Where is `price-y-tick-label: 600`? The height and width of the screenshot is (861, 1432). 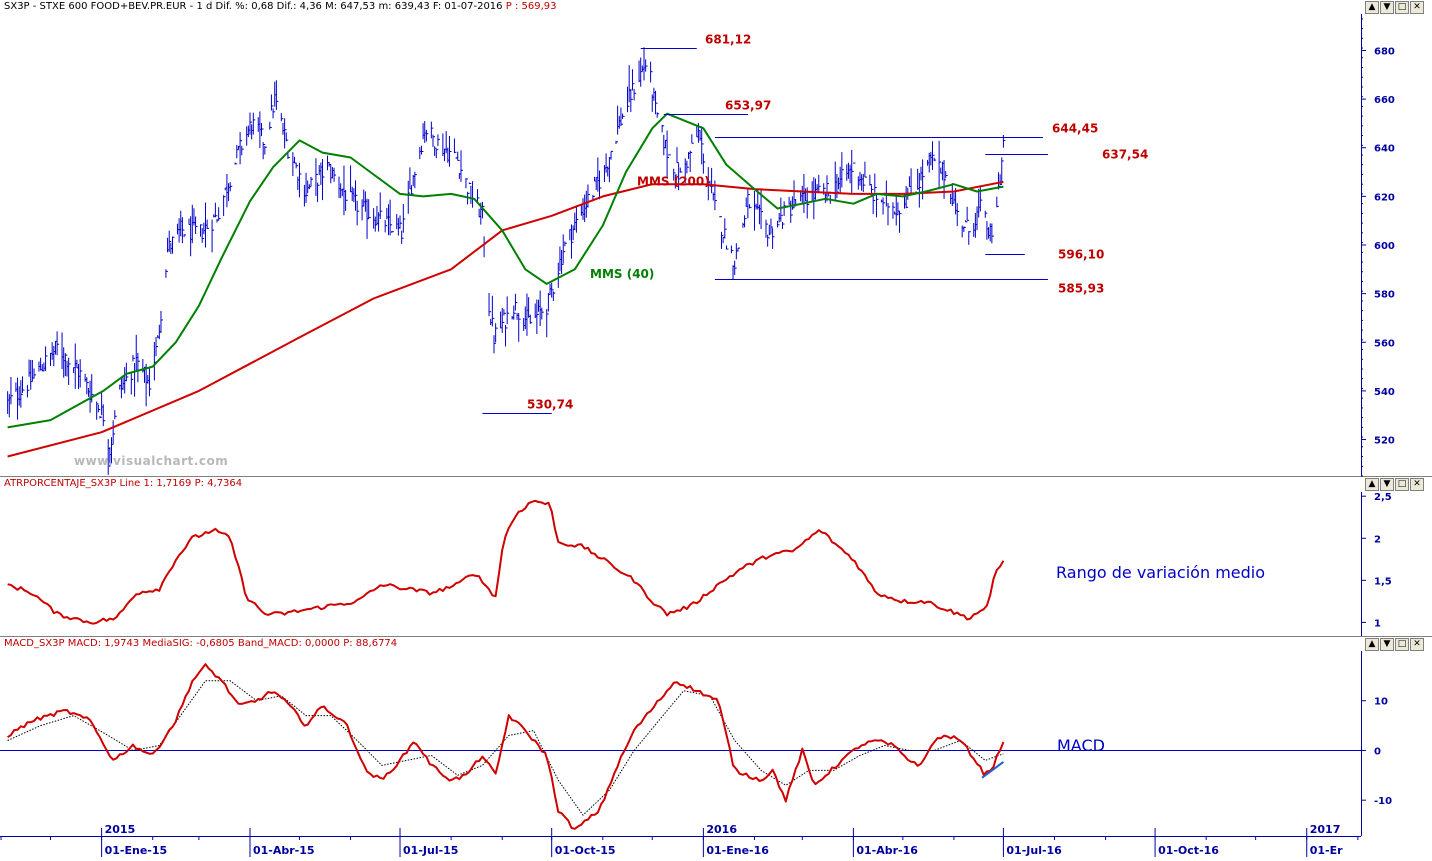
price-y-tick-label: 600 is located at coordinates (1384, 246).